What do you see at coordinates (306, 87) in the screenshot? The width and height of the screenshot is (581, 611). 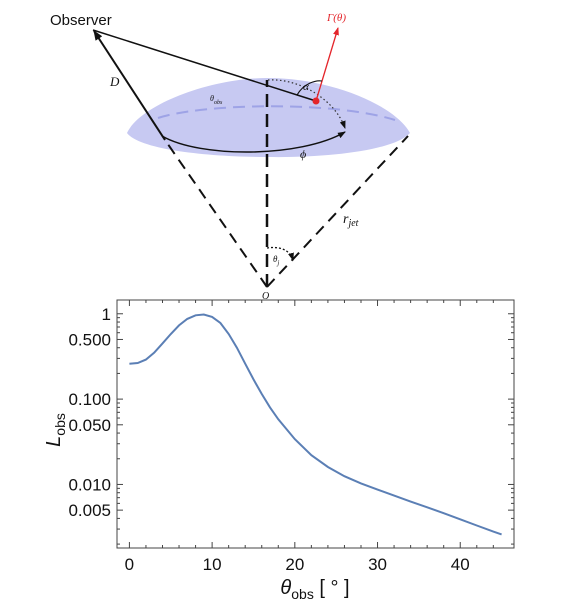 I see `alpha-label: α` at bounding box center [306, 87].